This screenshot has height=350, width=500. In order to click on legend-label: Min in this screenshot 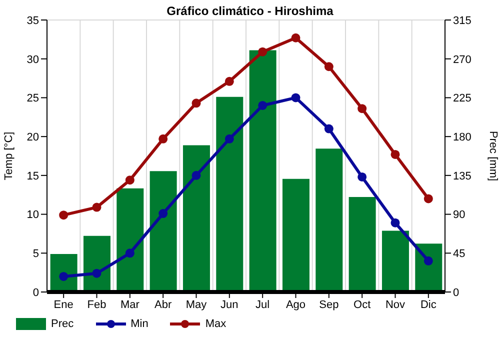, I will do `click(139, 324)`.